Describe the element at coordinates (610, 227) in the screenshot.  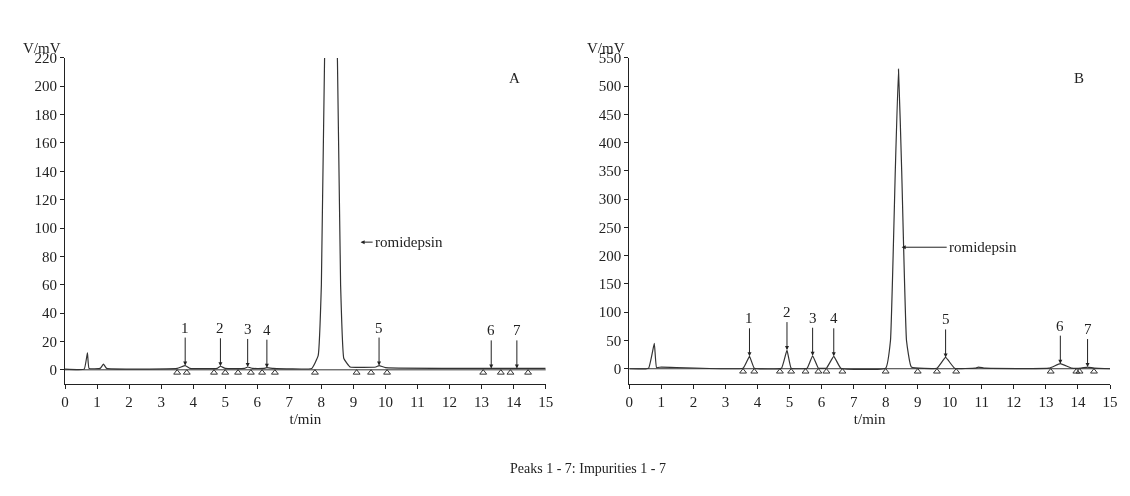
I see `y-tick-label: 250` at that location.